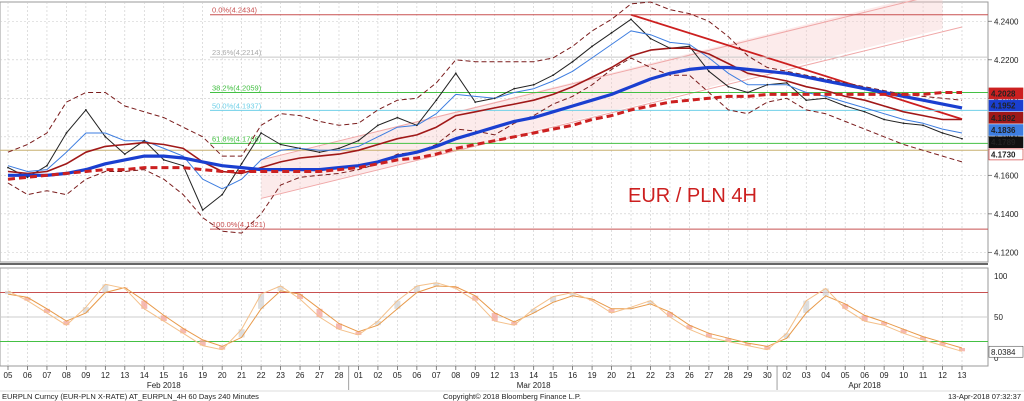 This screenshot has width=1024, height=401. Describe the element at coordinates (512, 396) in the screenshot. I see `footer-copyright: Copyright© 2018 Bloomberg Finance L.P.` at that location.